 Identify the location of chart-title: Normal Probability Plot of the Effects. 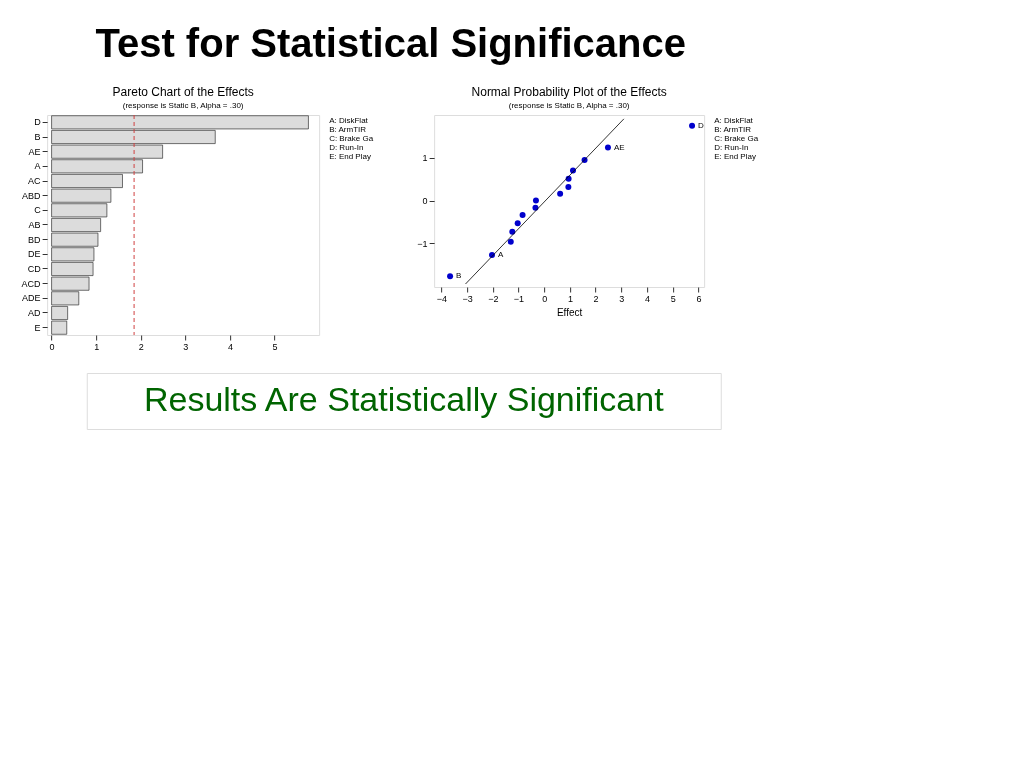
(569, 92).